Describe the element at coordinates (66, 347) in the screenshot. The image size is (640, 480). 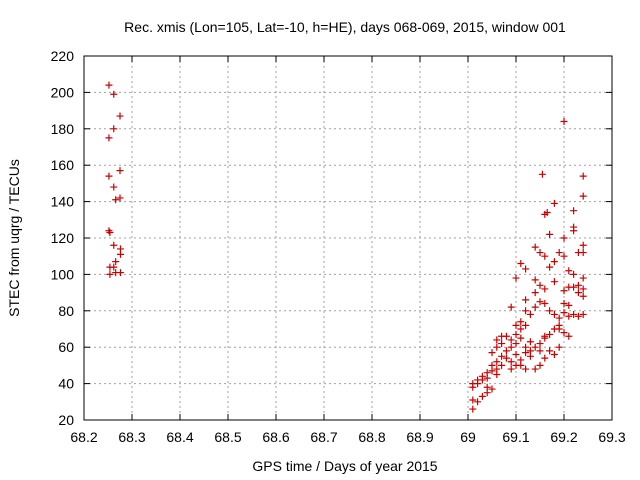
I see `y-tick-label: 60` at that location.